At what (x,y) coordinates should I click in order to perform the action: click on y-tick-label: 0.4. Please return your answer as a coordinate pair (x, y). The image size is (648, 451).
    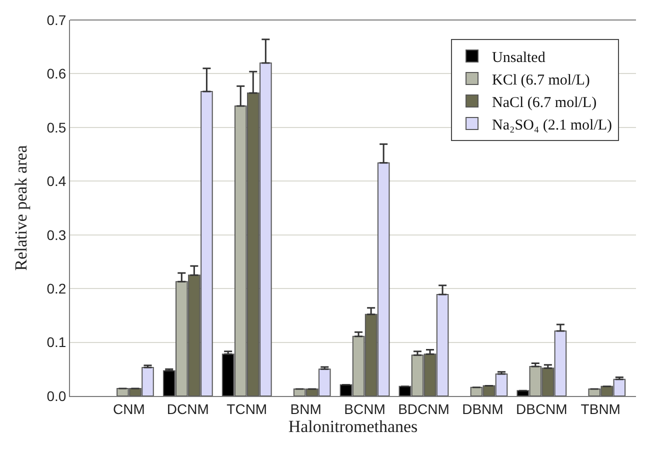
    Looking at the image, I should click on (56, 181).